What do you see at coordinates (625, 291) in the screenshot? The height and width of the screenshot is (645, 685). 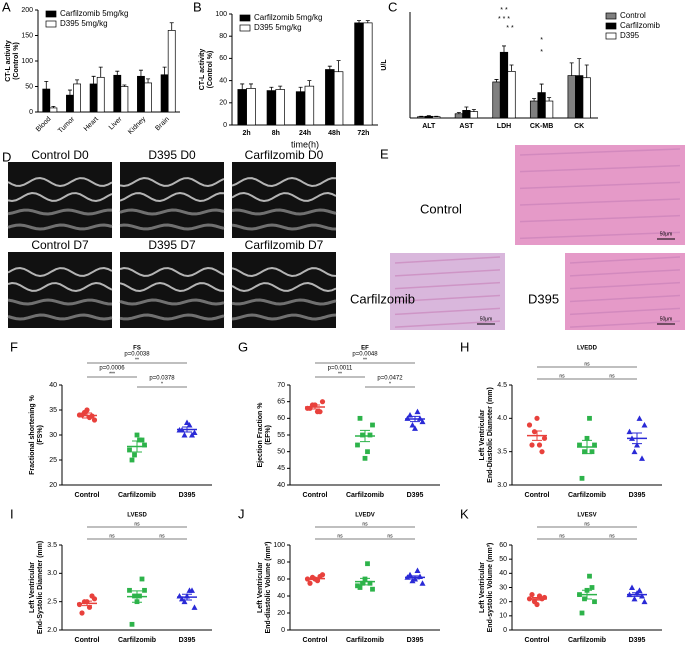 I see `histology-image` at bounding box center [625, 291].